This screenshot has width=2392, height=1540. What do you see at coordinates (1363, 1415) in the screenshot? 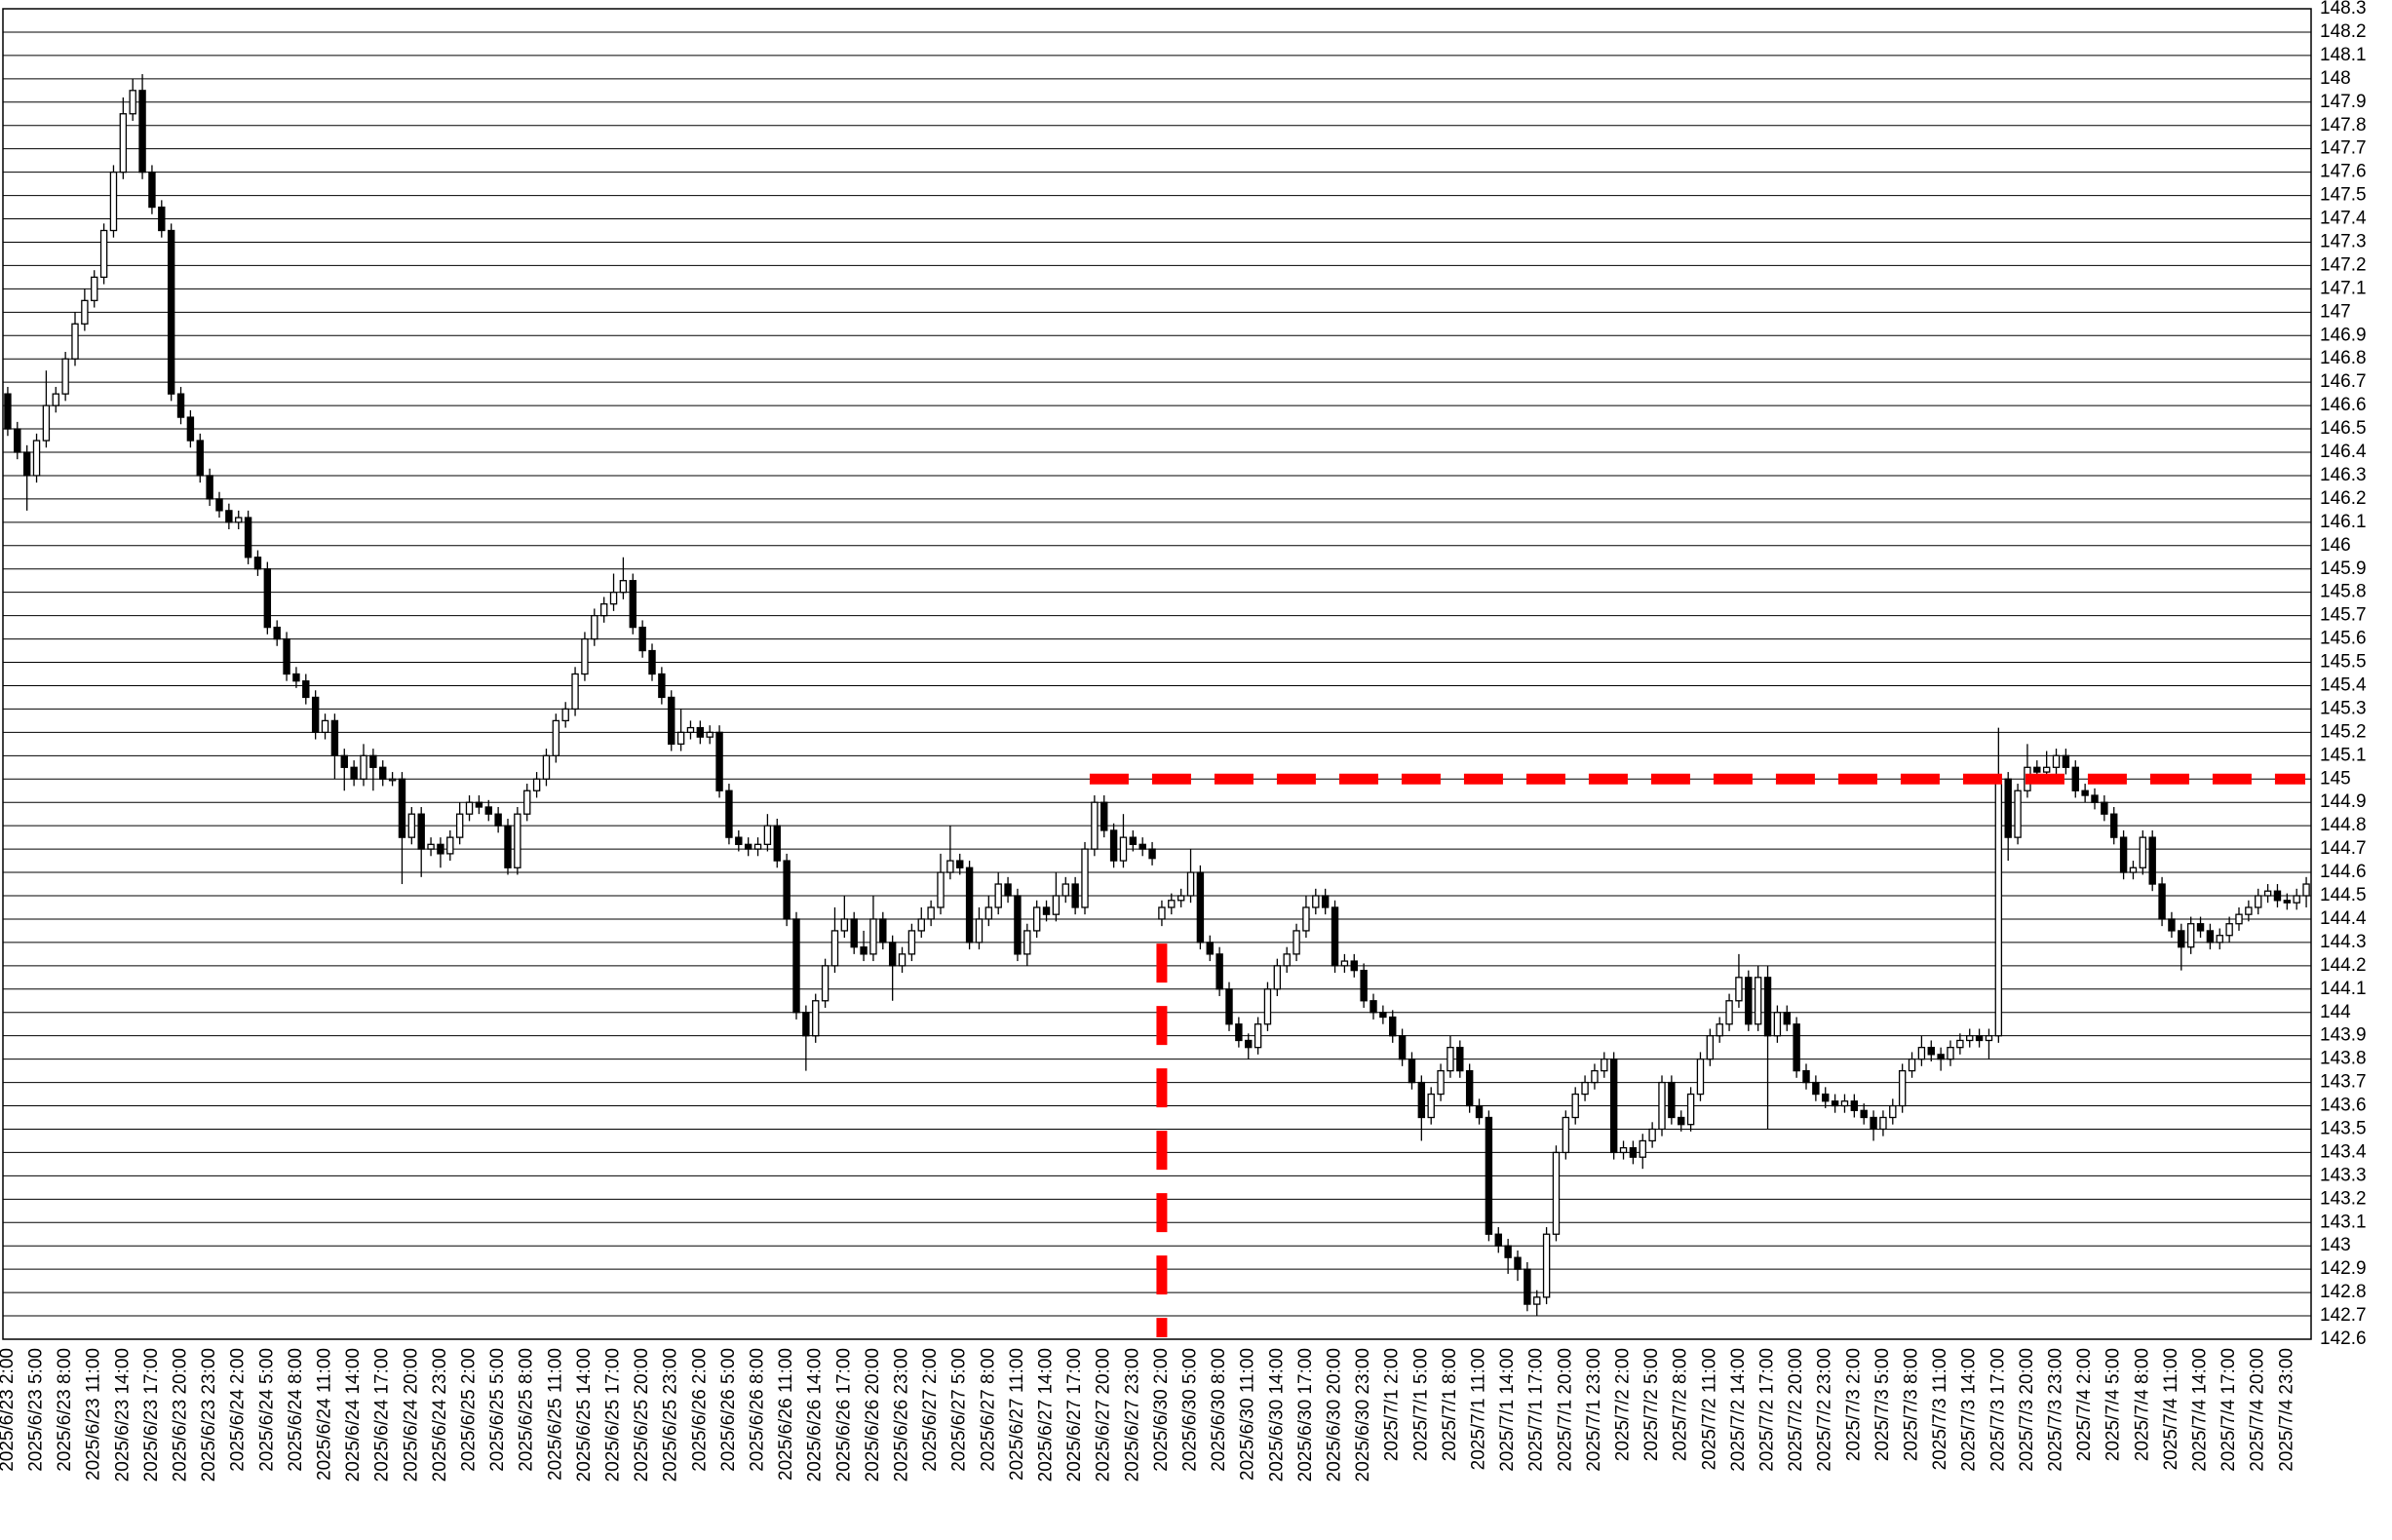
I see `x-tick-label: 2025/6/30 23:00` at bounding box center [1363, 1415].